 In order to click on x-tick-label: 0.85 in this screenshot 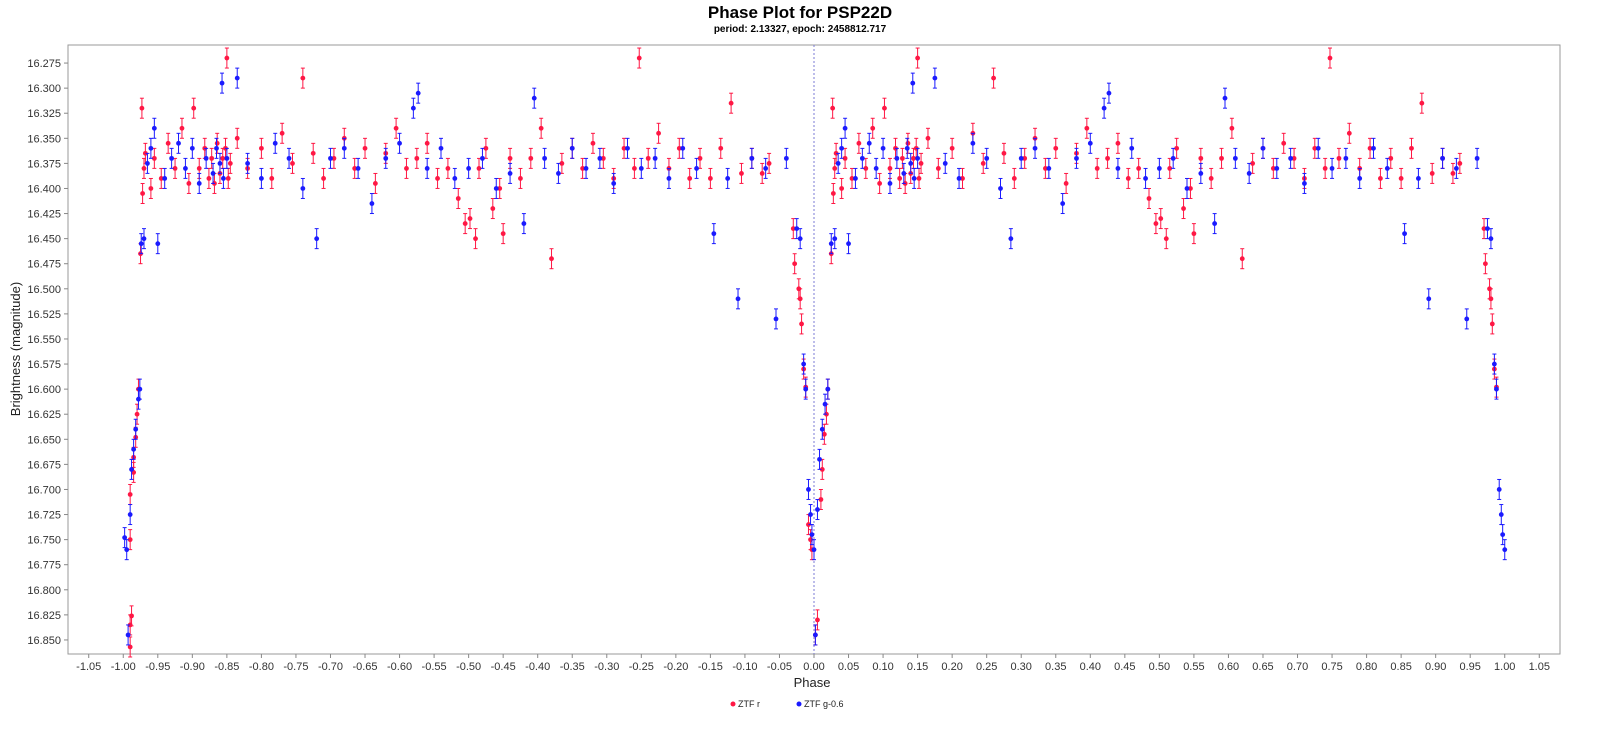, I will do `click(1400, 667)`.